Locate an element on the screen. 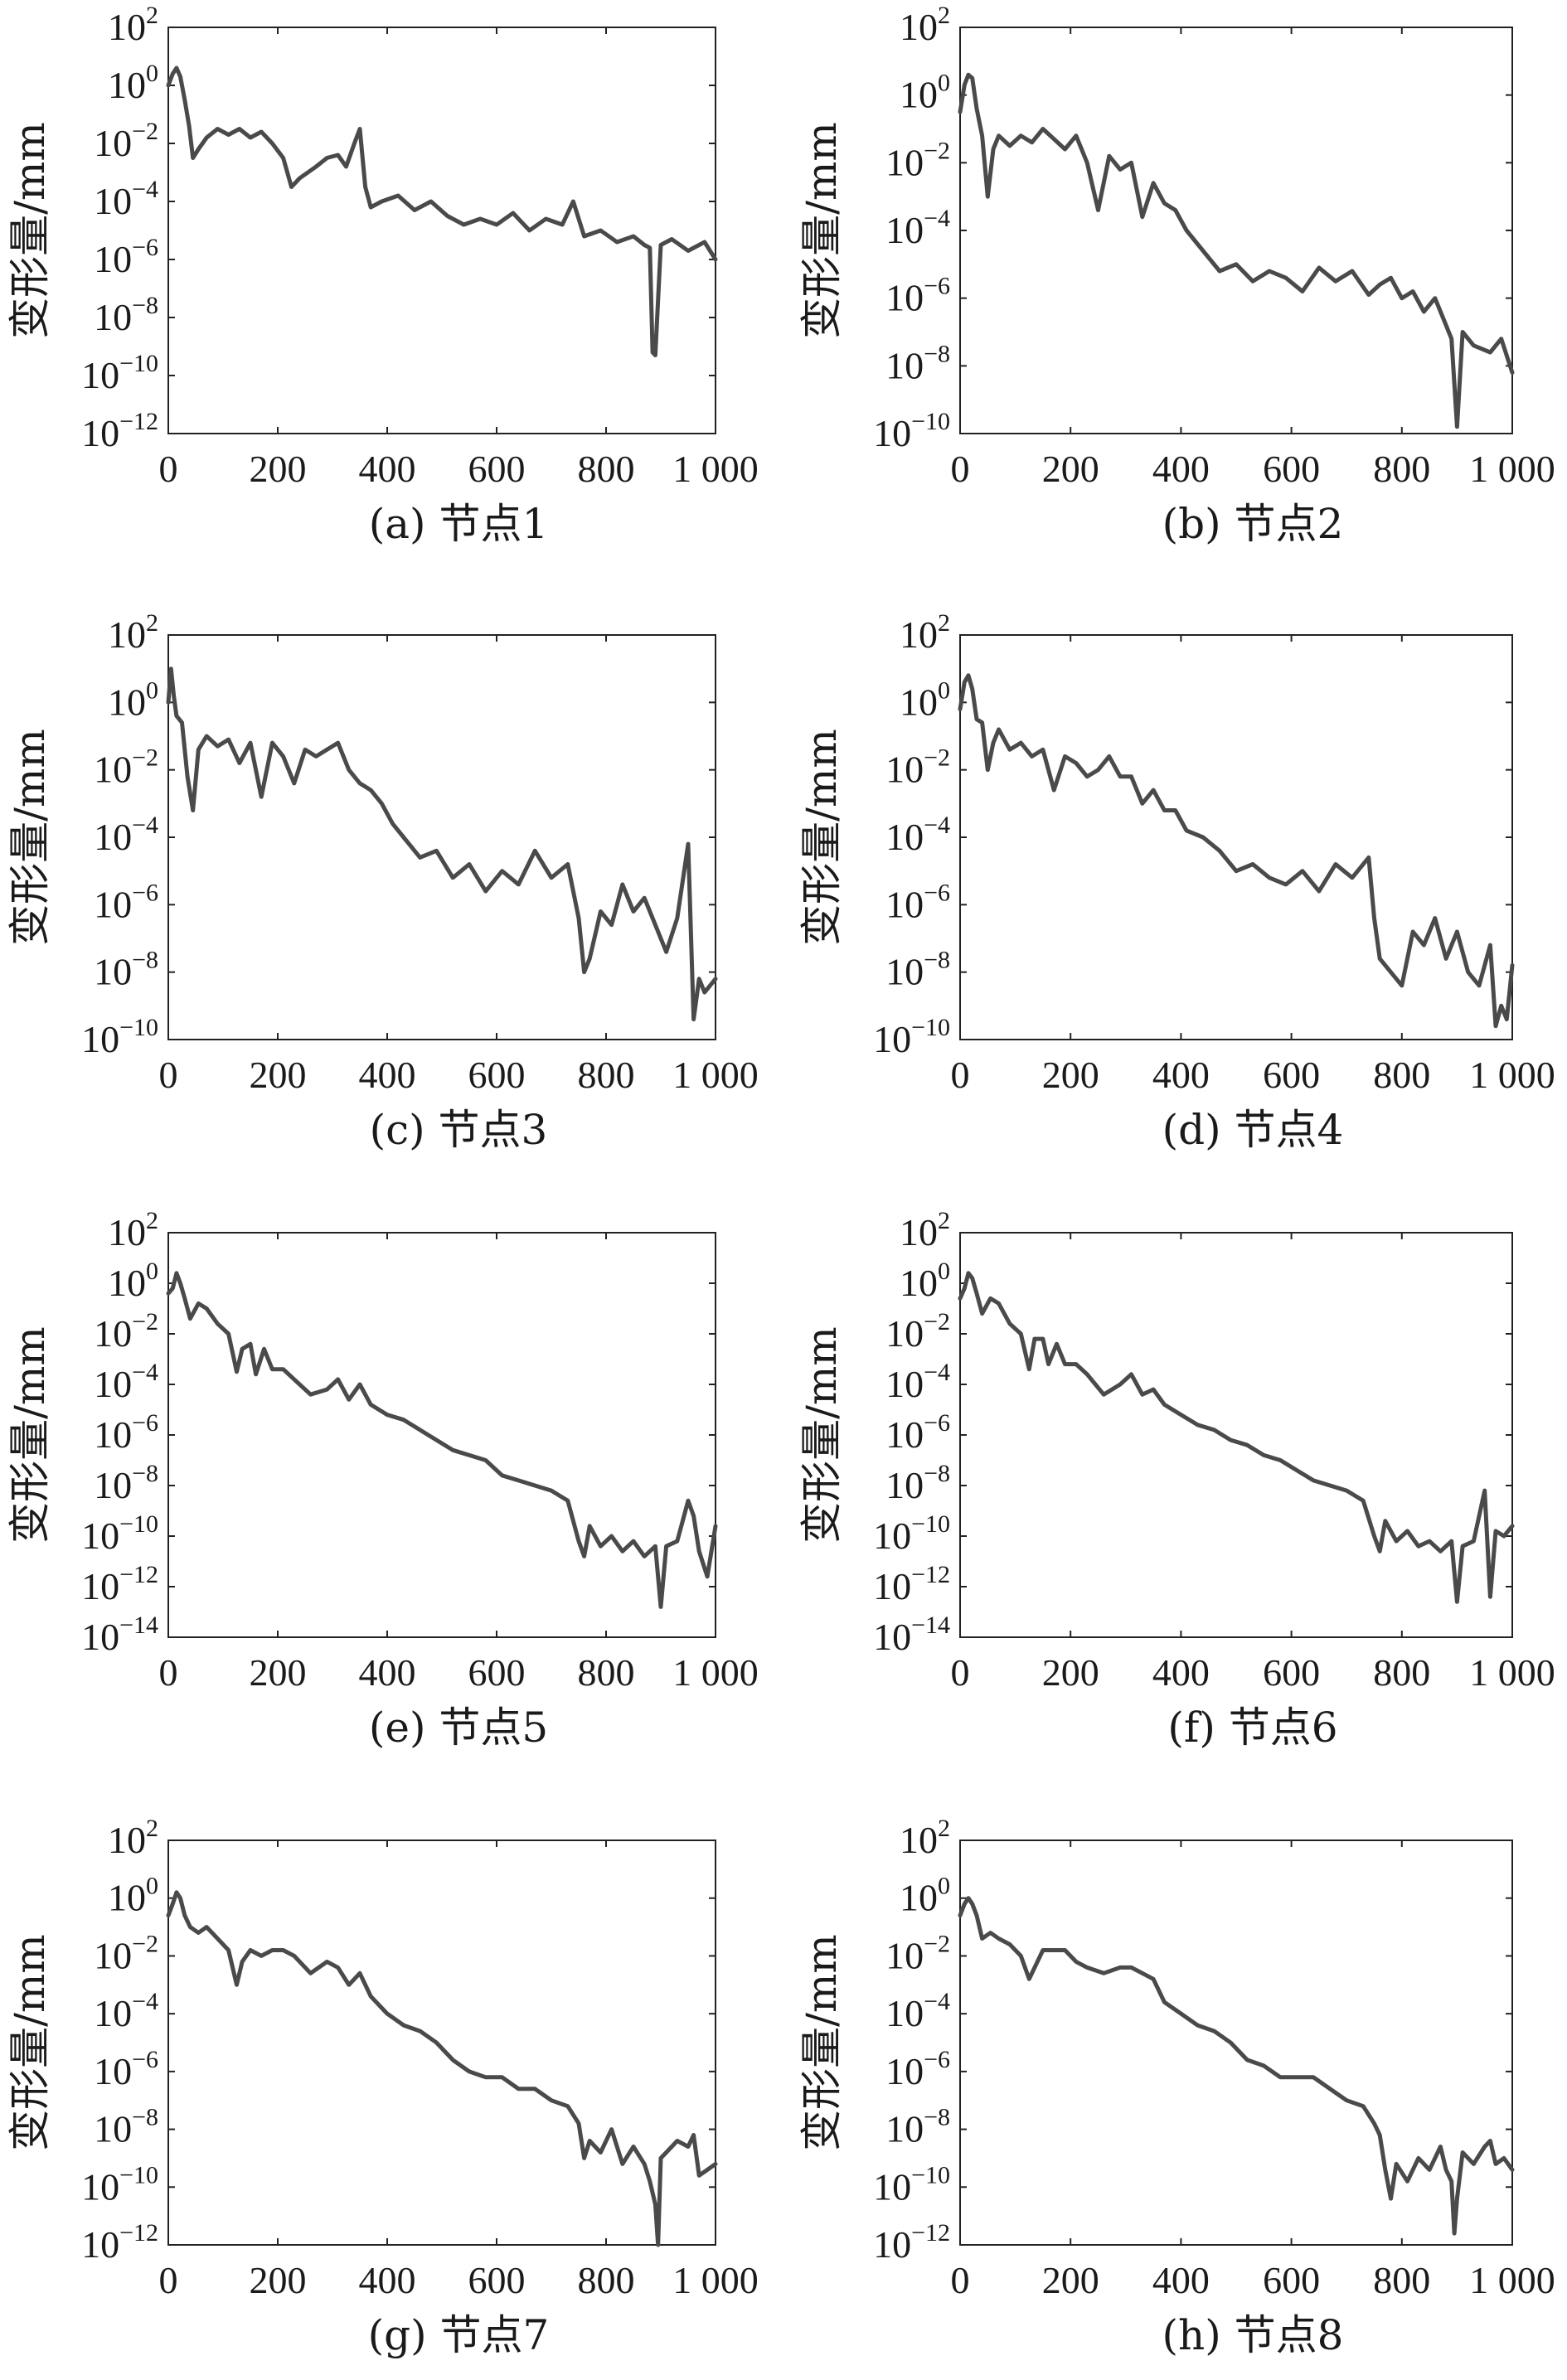  axes-frame-f is located at coordinates (1236, 1435).